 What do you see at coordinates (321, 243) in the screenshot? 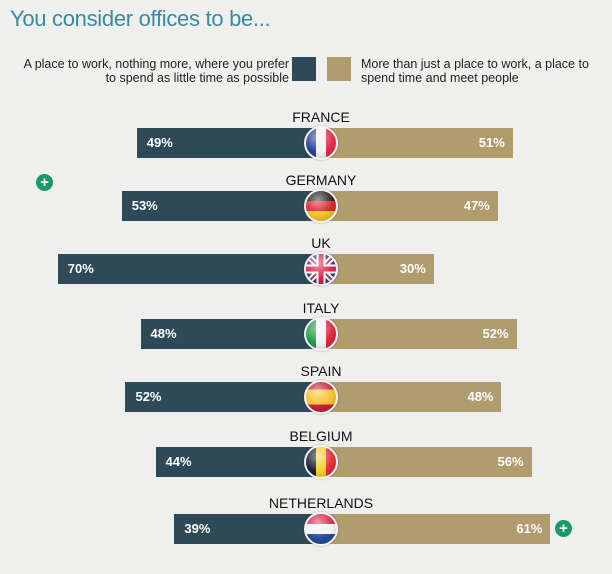
I see `country-label: UK` at bounding box center [321, 243].